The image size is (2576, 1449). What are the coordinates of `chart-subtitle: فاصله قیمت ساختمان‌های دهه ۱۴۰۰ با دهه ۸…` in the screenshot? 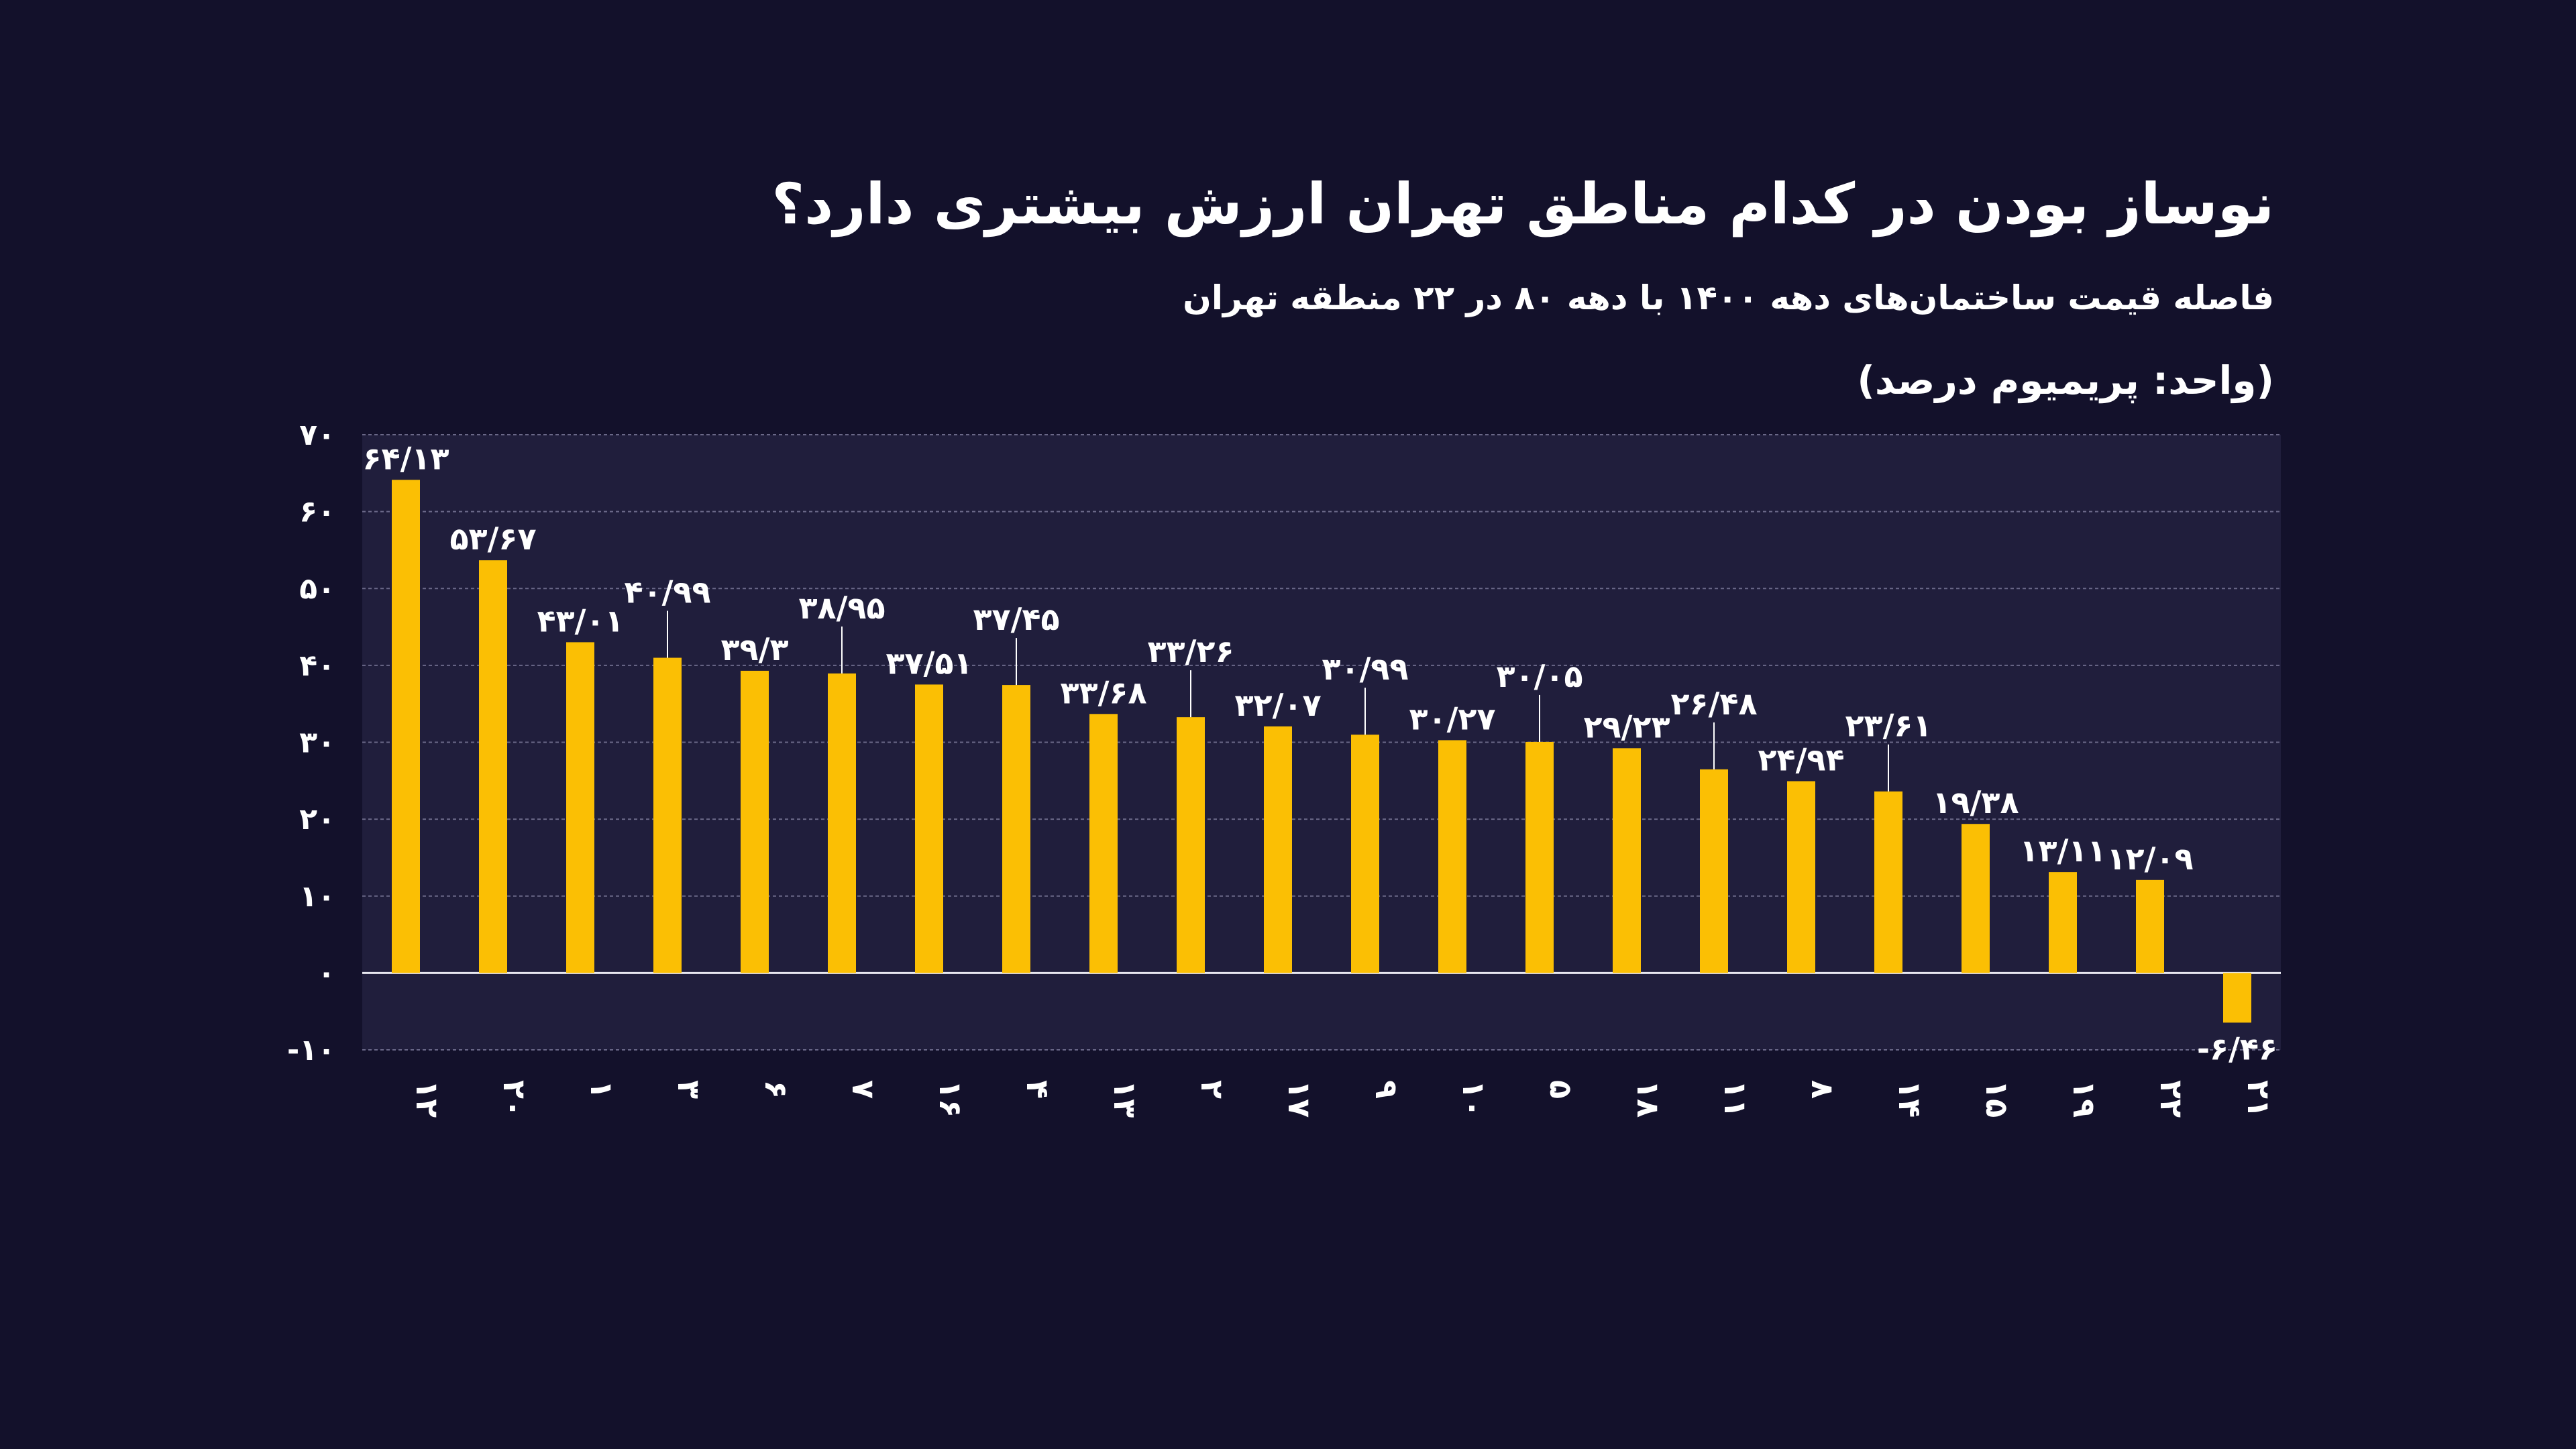 It's located at (1728, 297).